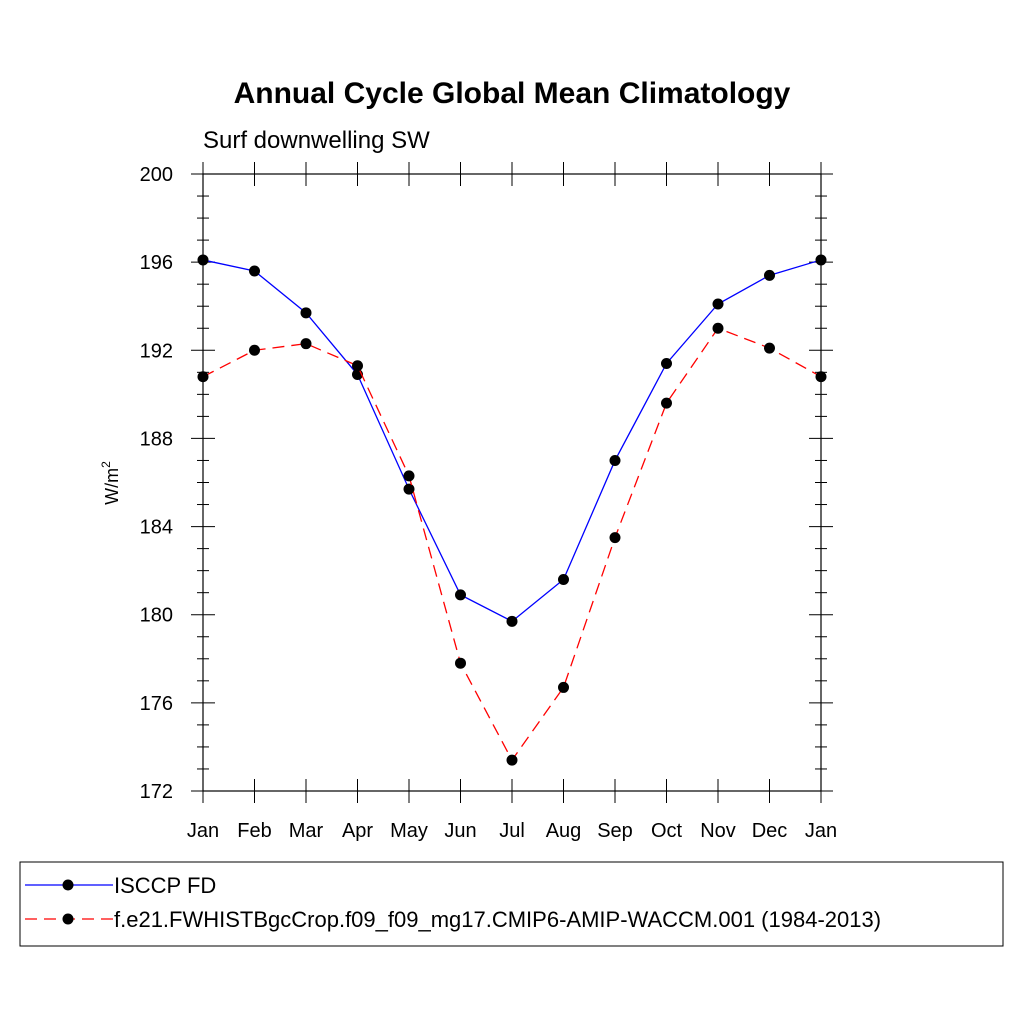  I want to click on x-tick-label: Sep, so click(615, 831).